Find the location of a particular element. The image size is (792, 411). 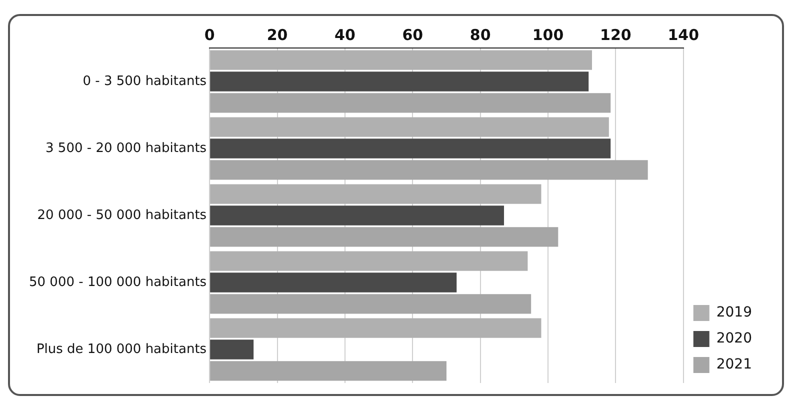

x-tick-label: 20 is located at coordinates (277, 35).